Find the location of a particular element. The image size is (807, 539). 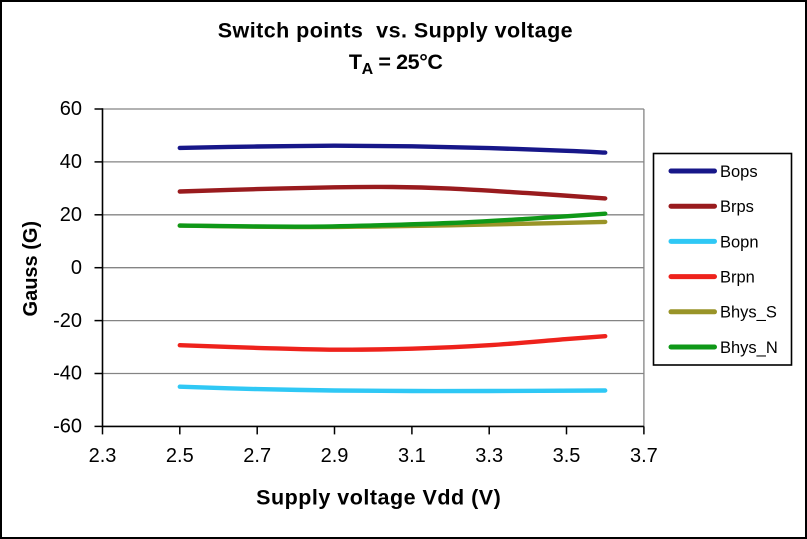

svg-text: 3.1 is located at coordinates (412, 456).